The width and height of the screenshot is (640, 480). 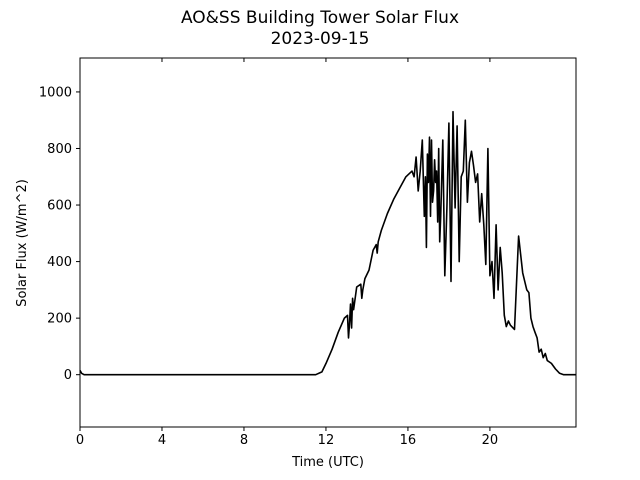 What do you see at coordinates (59, 206) in the screenshot?
I see `y-tick-label: 600` at bounding box center [59, 206].